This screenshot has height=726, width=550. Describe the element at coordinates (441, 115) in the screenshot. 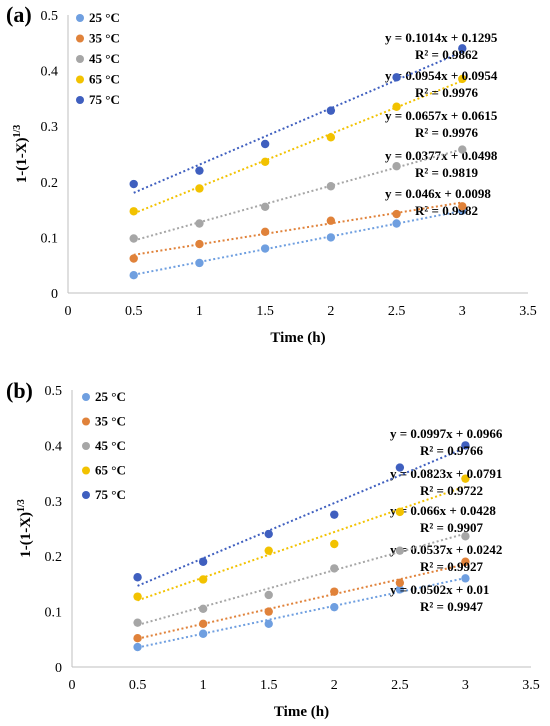

I see `trendline-equation-45c: y = 0.0657x + 0.0615` at that location.